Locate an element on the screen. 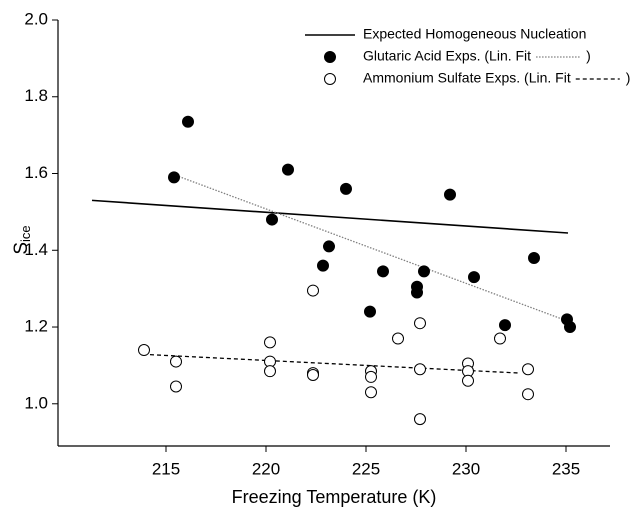 The image size is (638, 510). legend-label: Glutaric Acid Exps. (Lin. Fit is located at coordinates (447, 56).